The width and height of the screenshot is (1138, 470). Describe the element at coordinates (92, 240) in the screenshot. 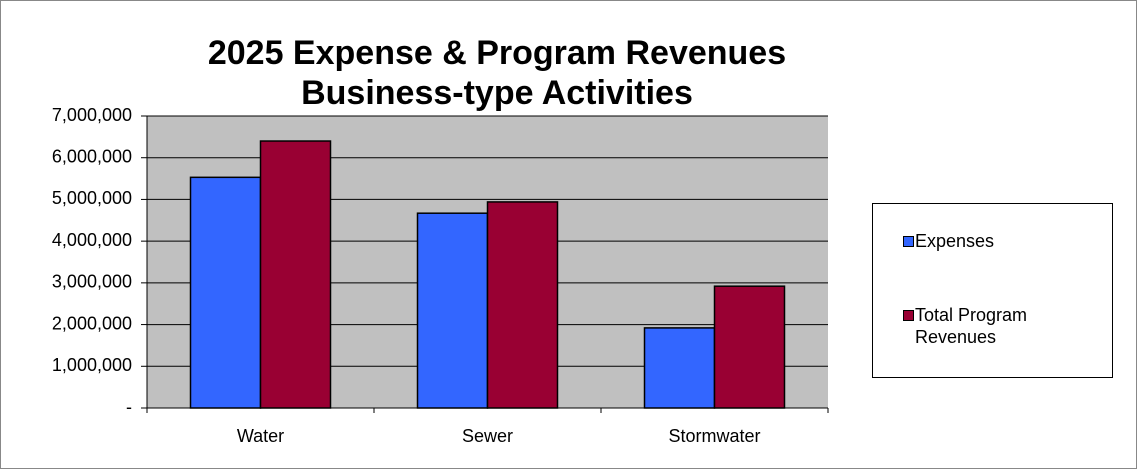

I see `y-tick-label: 4,000,000` at that location.